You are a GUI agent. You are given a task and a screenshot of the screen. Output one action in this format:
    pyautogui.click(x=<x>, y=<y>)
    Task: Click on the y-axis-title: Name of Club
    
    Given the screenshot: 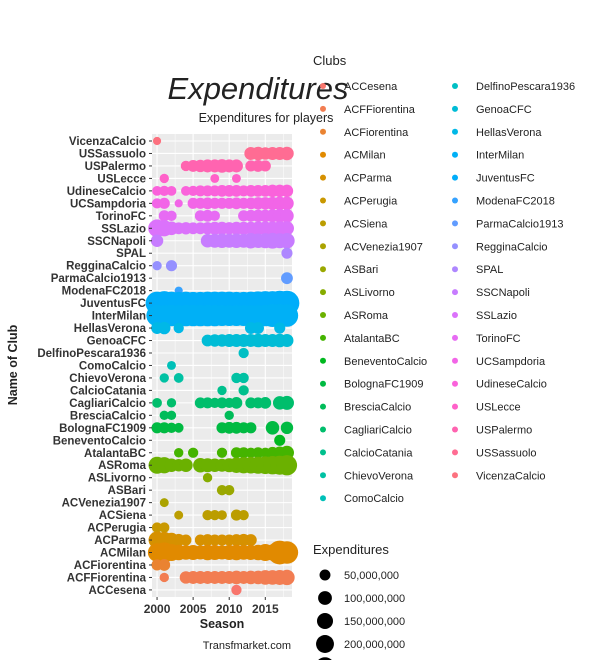 What is the action you would take?
    pyautogui.click(x=13, y=364)
    